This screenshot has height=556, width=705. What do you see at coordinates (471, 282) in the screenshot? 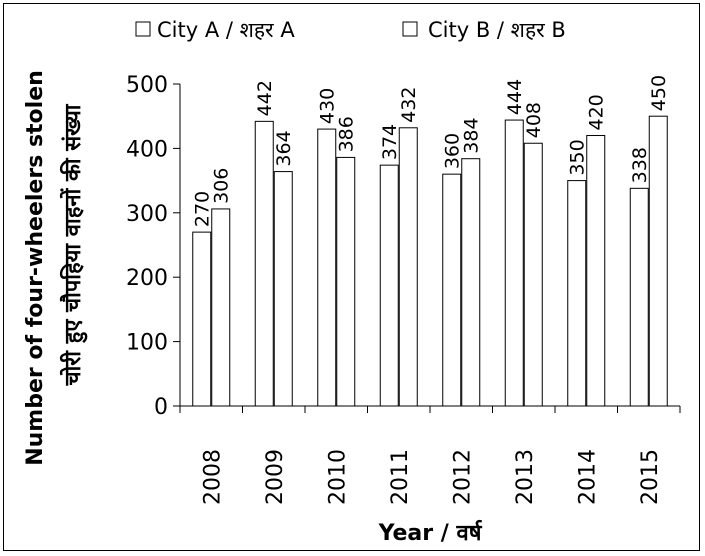
I see `bar-city-b-2012` at bounding box center [471, 282].